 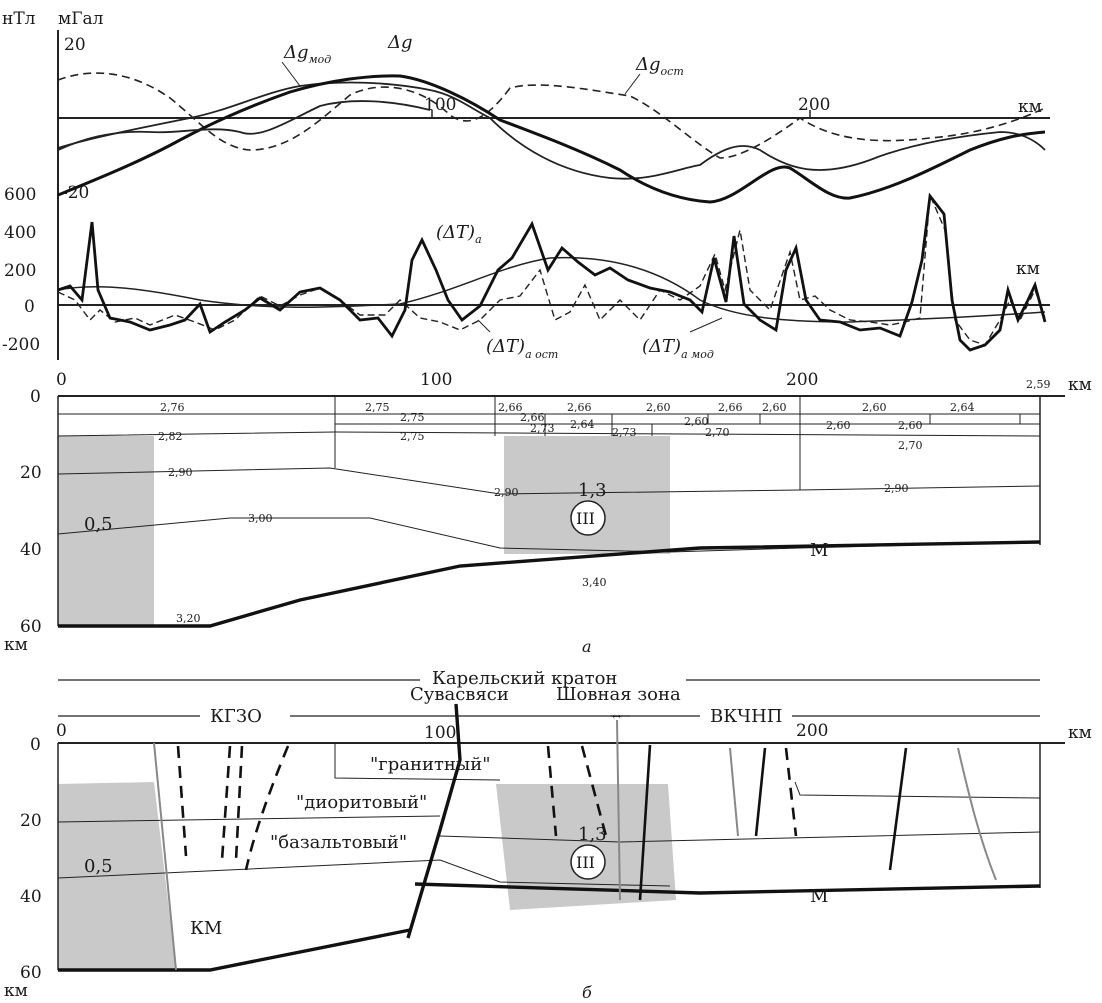 What do you see at coordinates (579, 407) in the screenshot?
I see `a-d-266c: 2,66` at bounding box center [579, 407].